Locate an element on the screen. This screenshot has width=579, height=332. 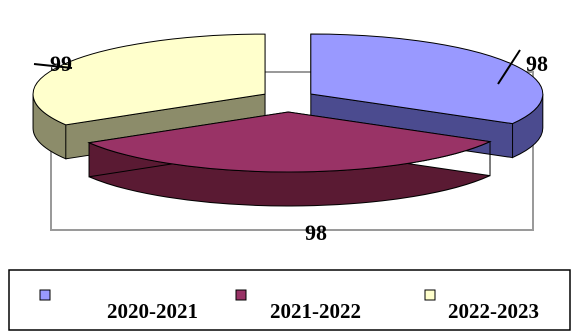
legend-label-2021-2022: 2021-2022 is located at coordinates (315, 311).